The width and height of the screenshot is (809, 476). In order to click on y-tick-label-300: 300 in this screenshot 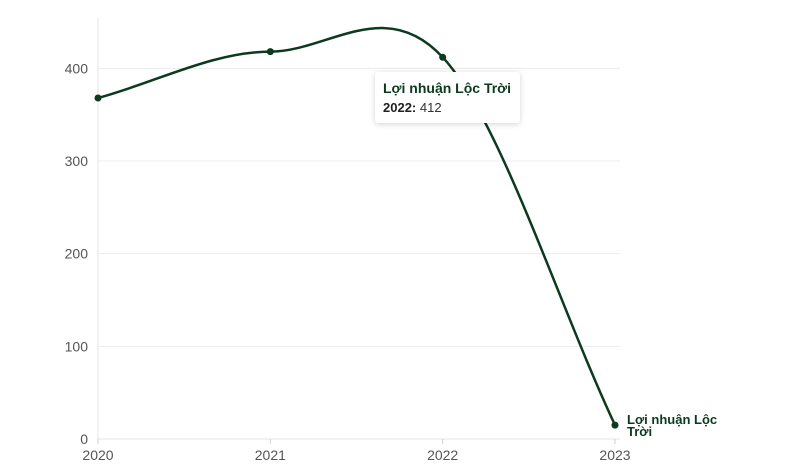, I will do `click(77, 161)`.